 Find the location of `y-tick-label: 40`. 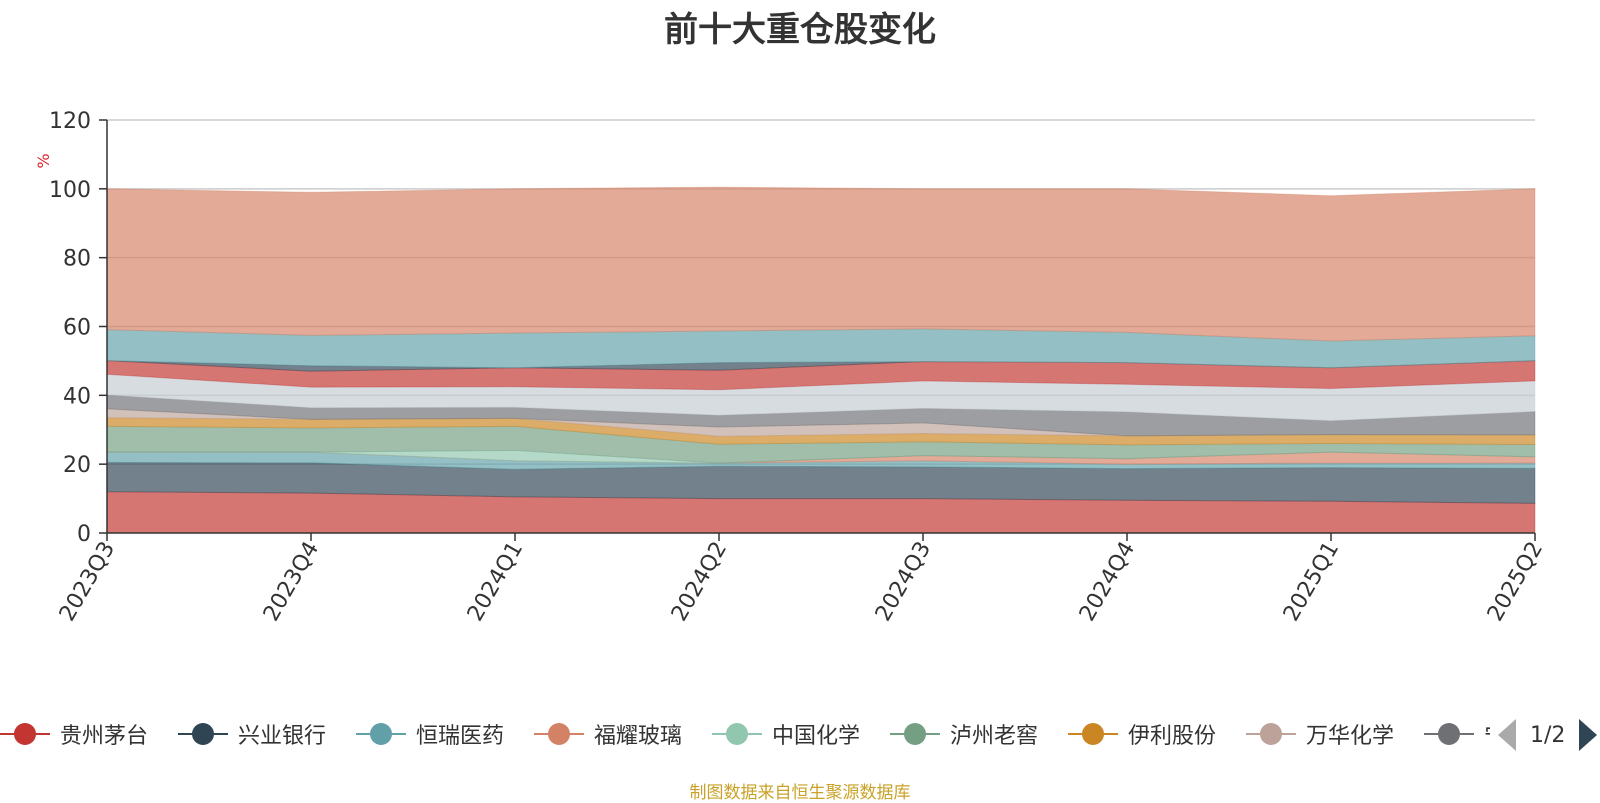

y-tick-label: 40 is located at coordinates (77, 396).